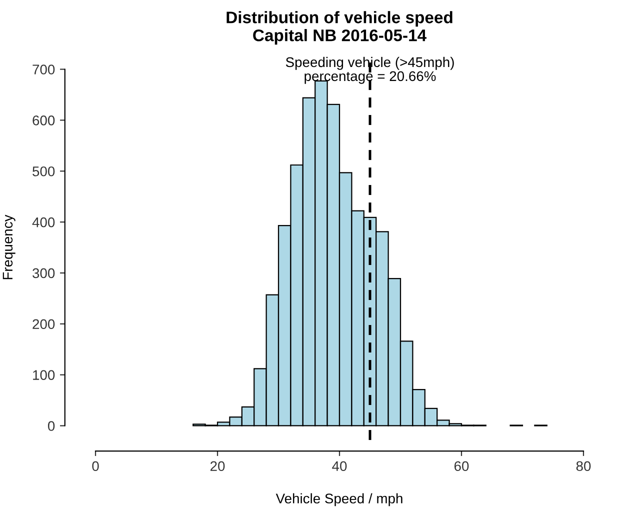 The image size is (623, 516). What do you see at coordinates (95, 466) in the screenshot?
I see `x-tick-label: 0` at bounding box center [95, 466].